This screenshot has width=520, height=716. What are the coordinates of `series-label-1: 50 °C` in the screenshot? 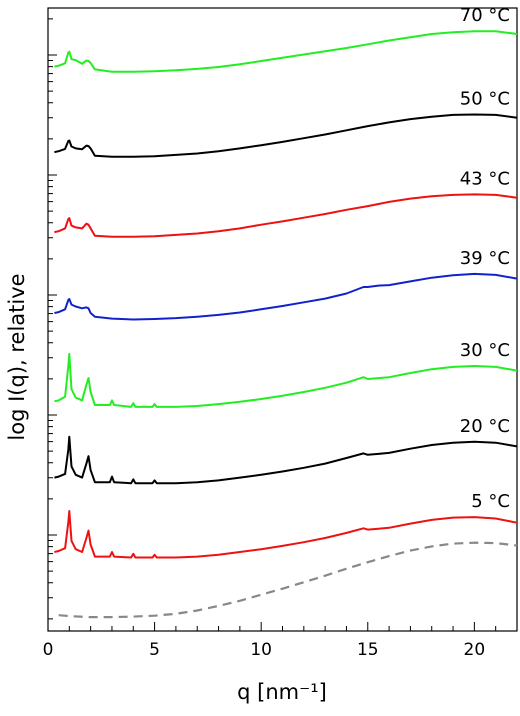 It's located at (485, 98).